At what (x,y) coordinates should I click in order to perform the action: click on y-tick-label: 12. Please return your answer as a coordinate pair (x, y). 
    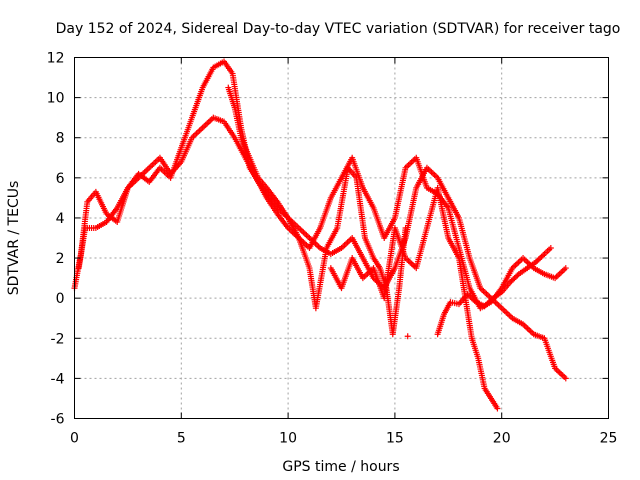
    Looking at the image, I should click on (56, 59).